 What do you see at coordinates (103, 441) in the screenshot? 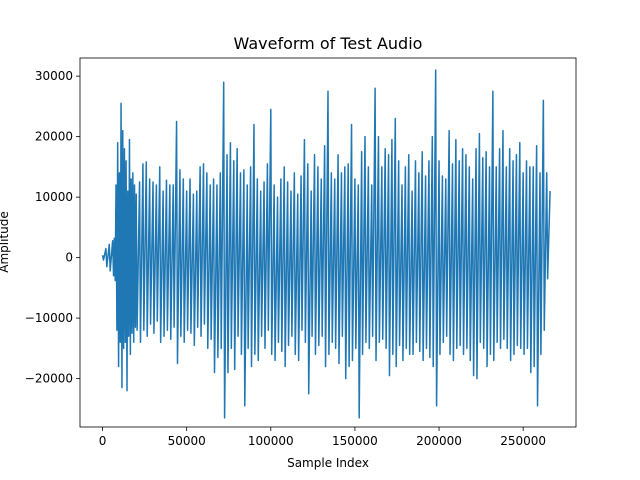
I see `x-tick-label: 0` at bounding box center [103, 441].